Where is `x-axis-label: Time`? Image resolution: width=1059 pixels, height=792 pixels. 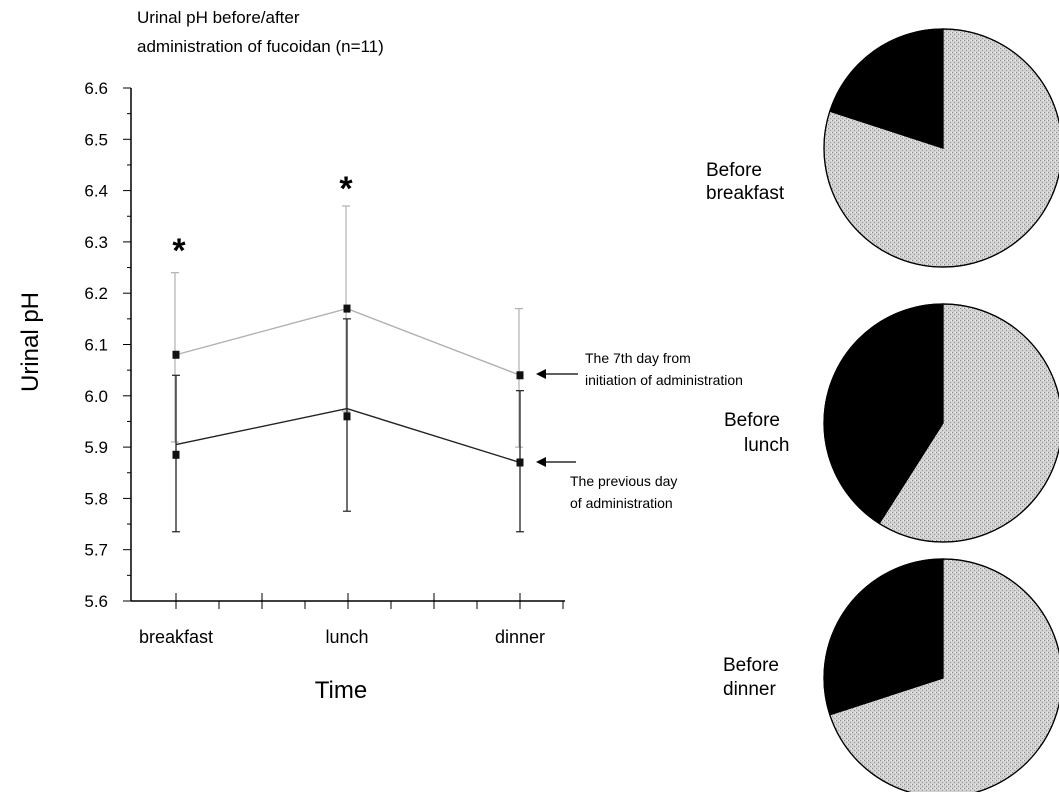 x-axis-label: Time is located at coordinates (341, 690).